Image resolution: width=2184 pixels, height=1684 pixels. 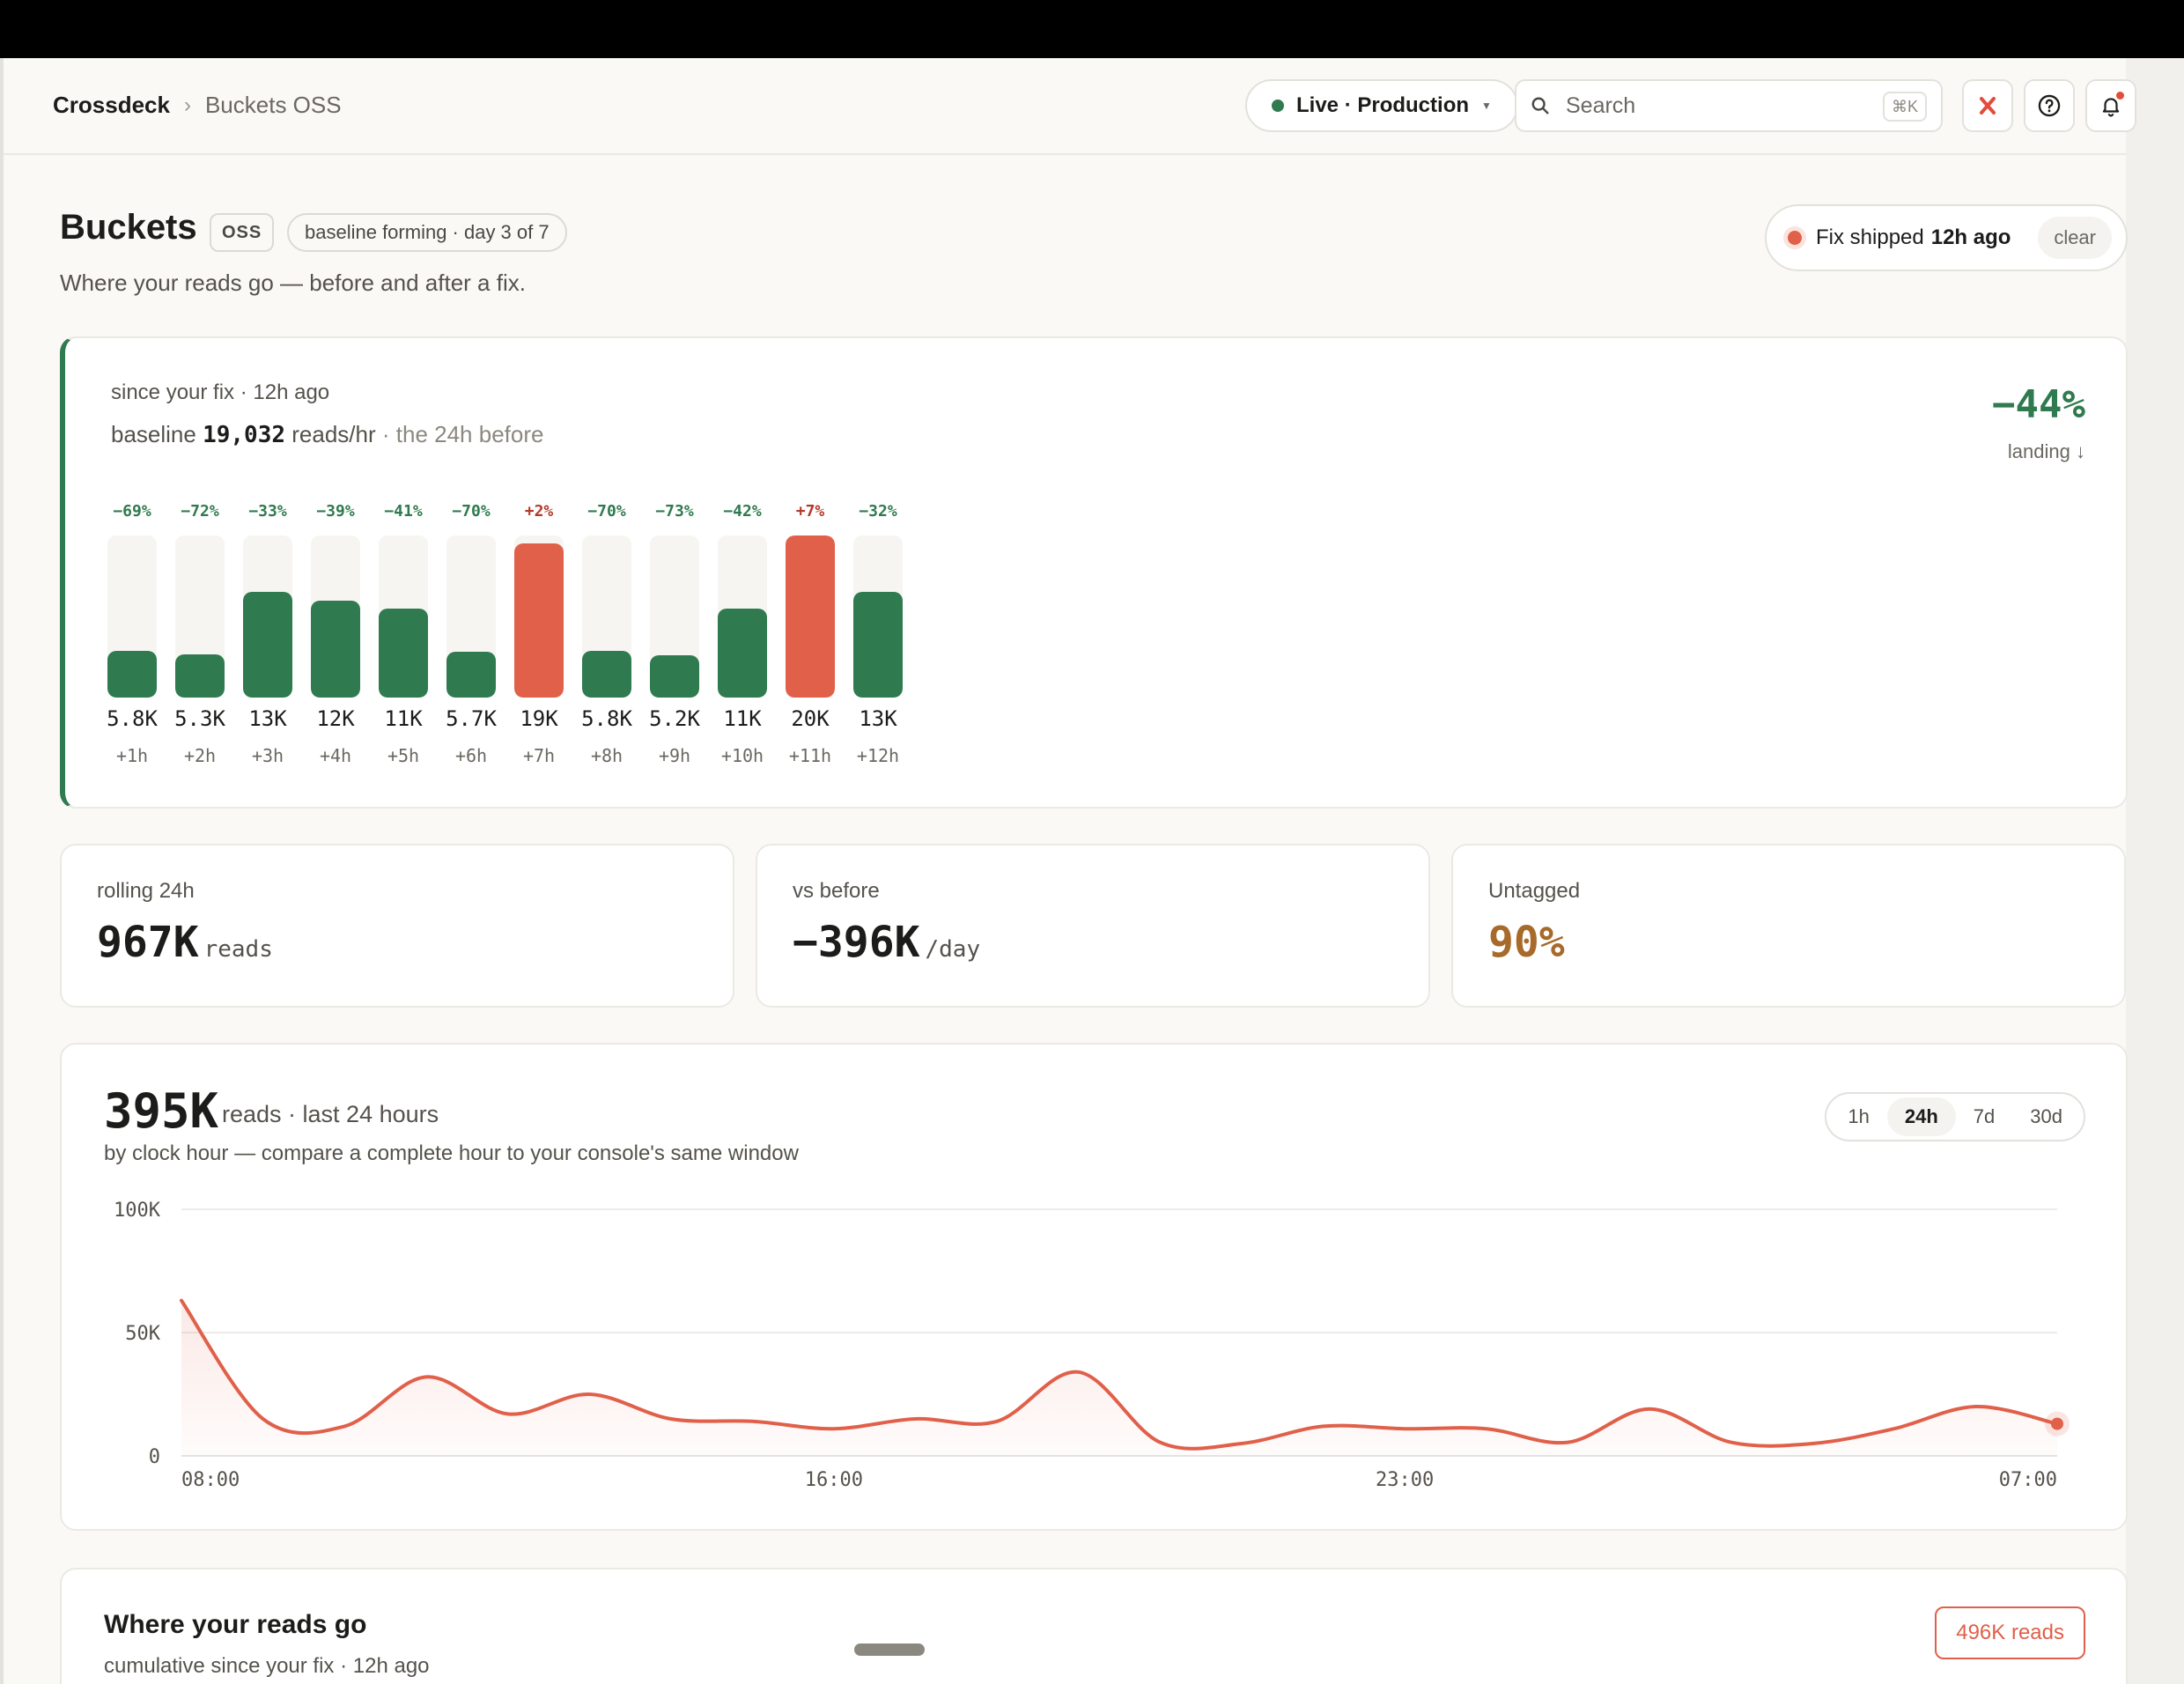 I want to click on hour-bar-label: +11h, so click(x=810, y=756).